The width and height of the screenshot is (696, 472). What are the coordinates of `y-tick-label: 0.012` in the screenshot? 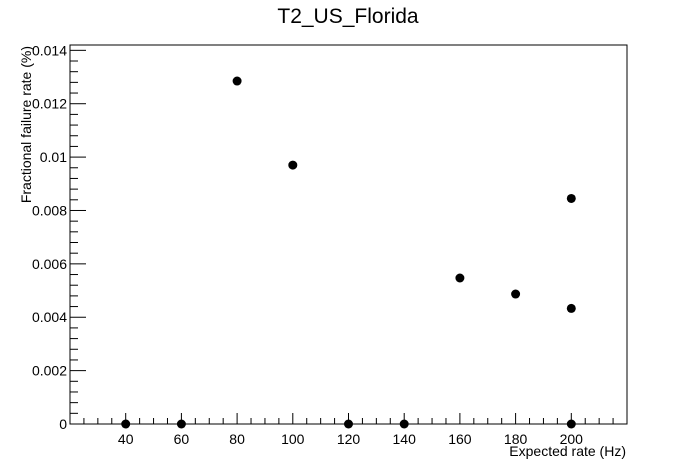 It's located at (49, 104).